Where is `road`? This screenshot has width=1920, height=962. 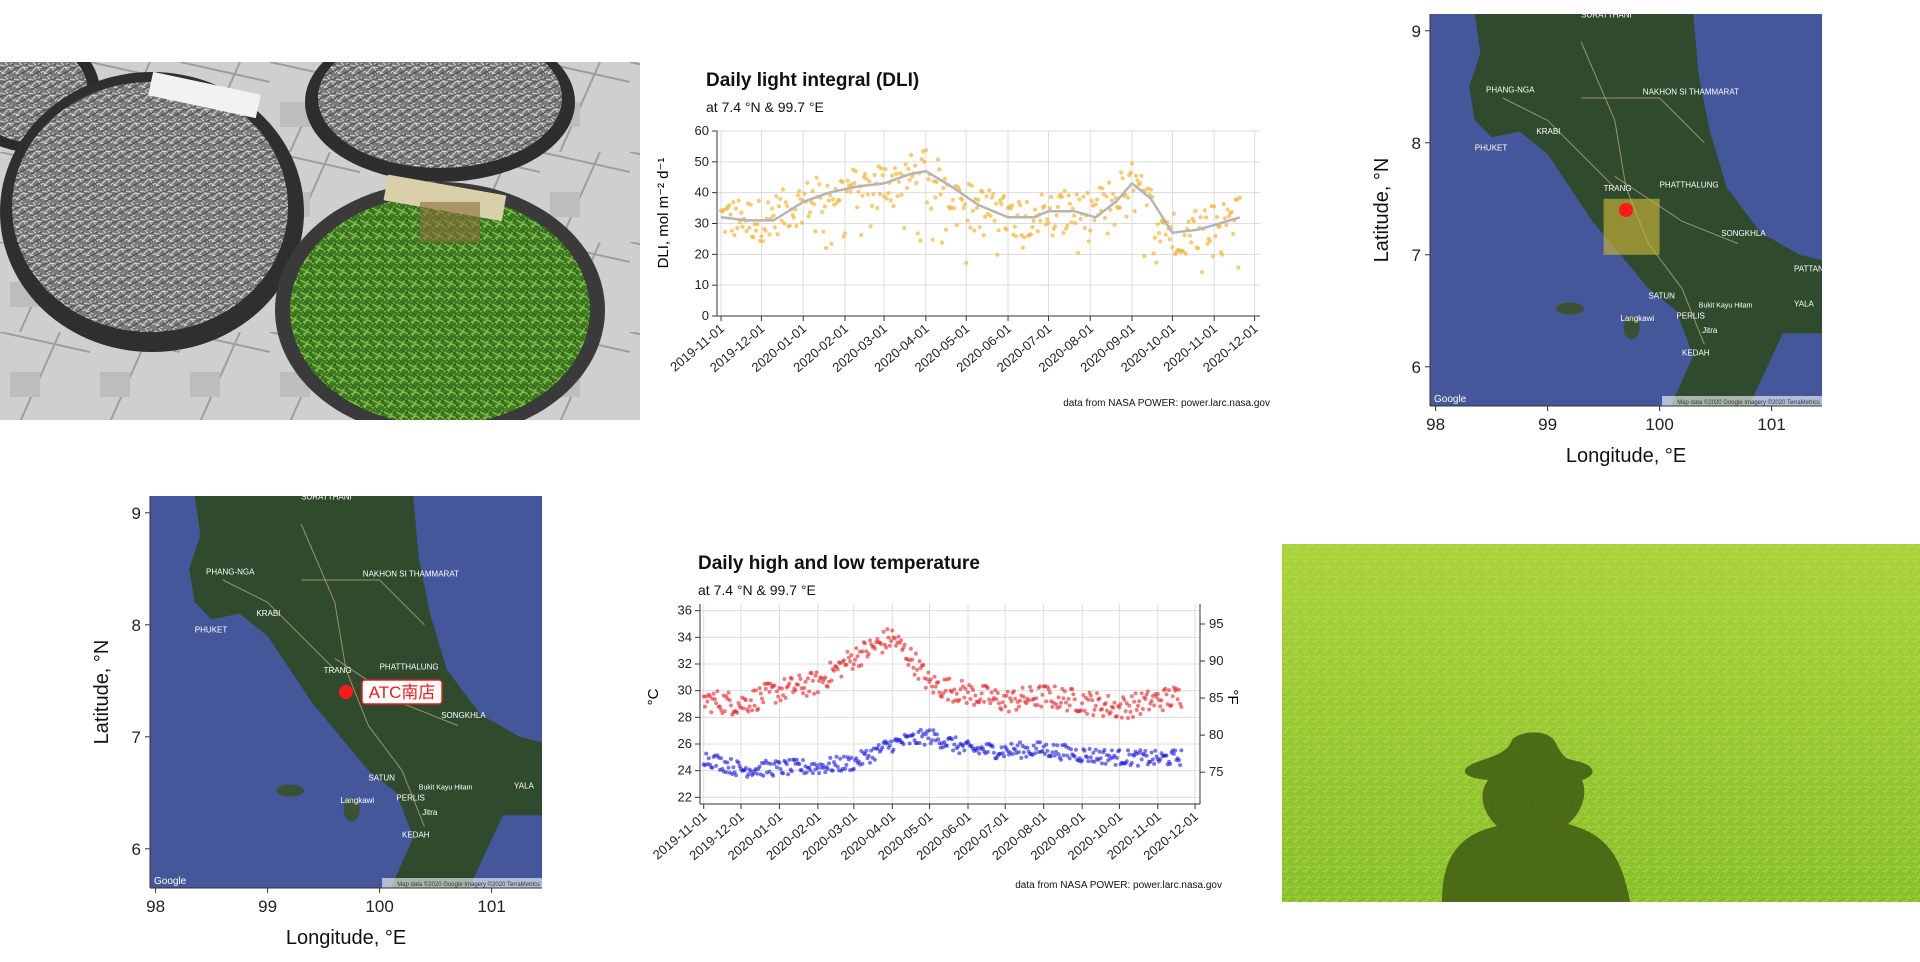
road is located at coordinates (1559, 142).